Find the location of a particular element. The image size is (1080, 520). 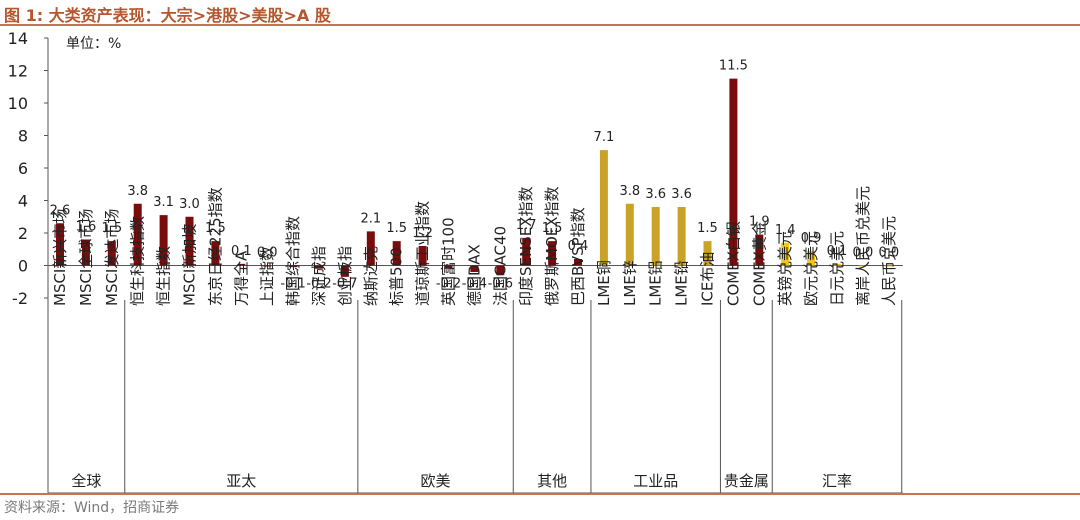

y-tick-label: -2 is located at coordinates (20, 298).